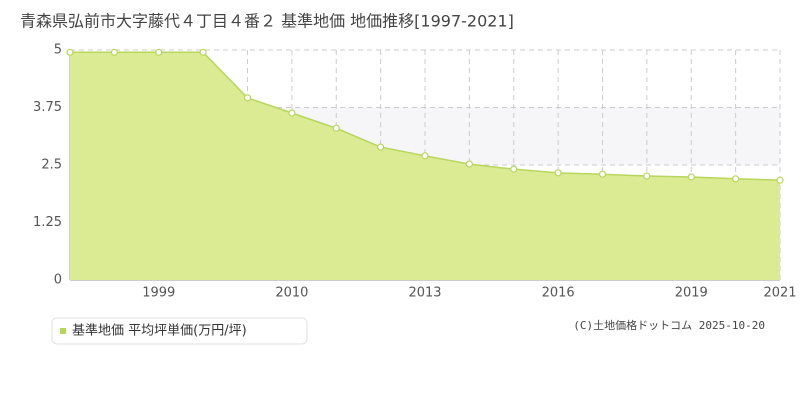 This screenshot has width=800, height=400. I want to click on legend-marker, so click(63, 331).